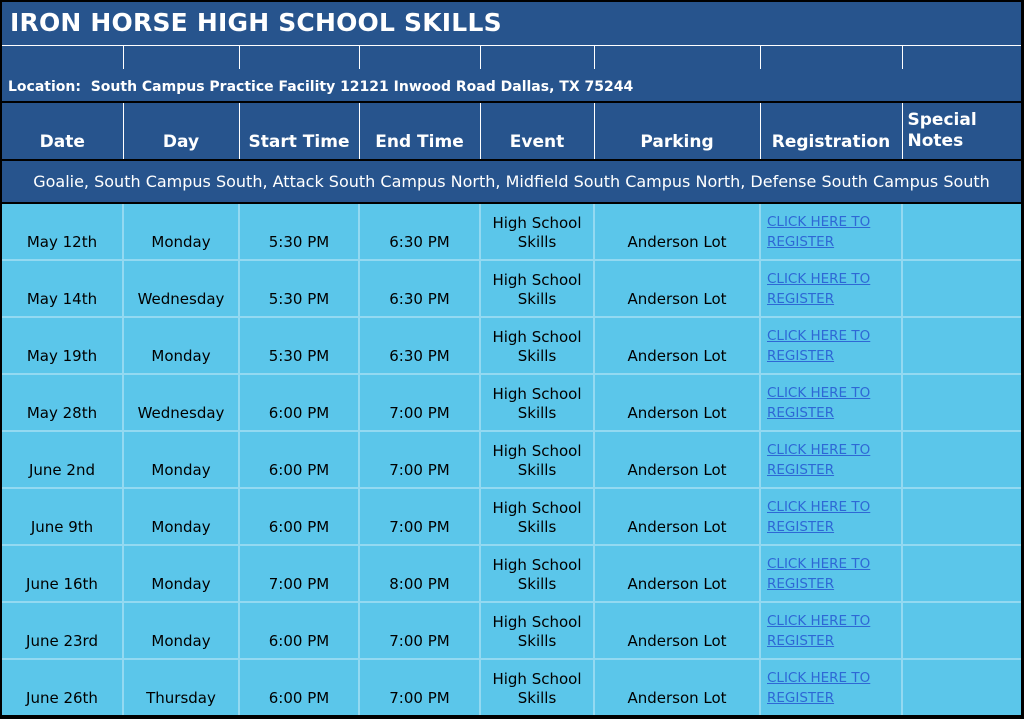  I want to click on date-cell: May 19th, so click(63, 345).